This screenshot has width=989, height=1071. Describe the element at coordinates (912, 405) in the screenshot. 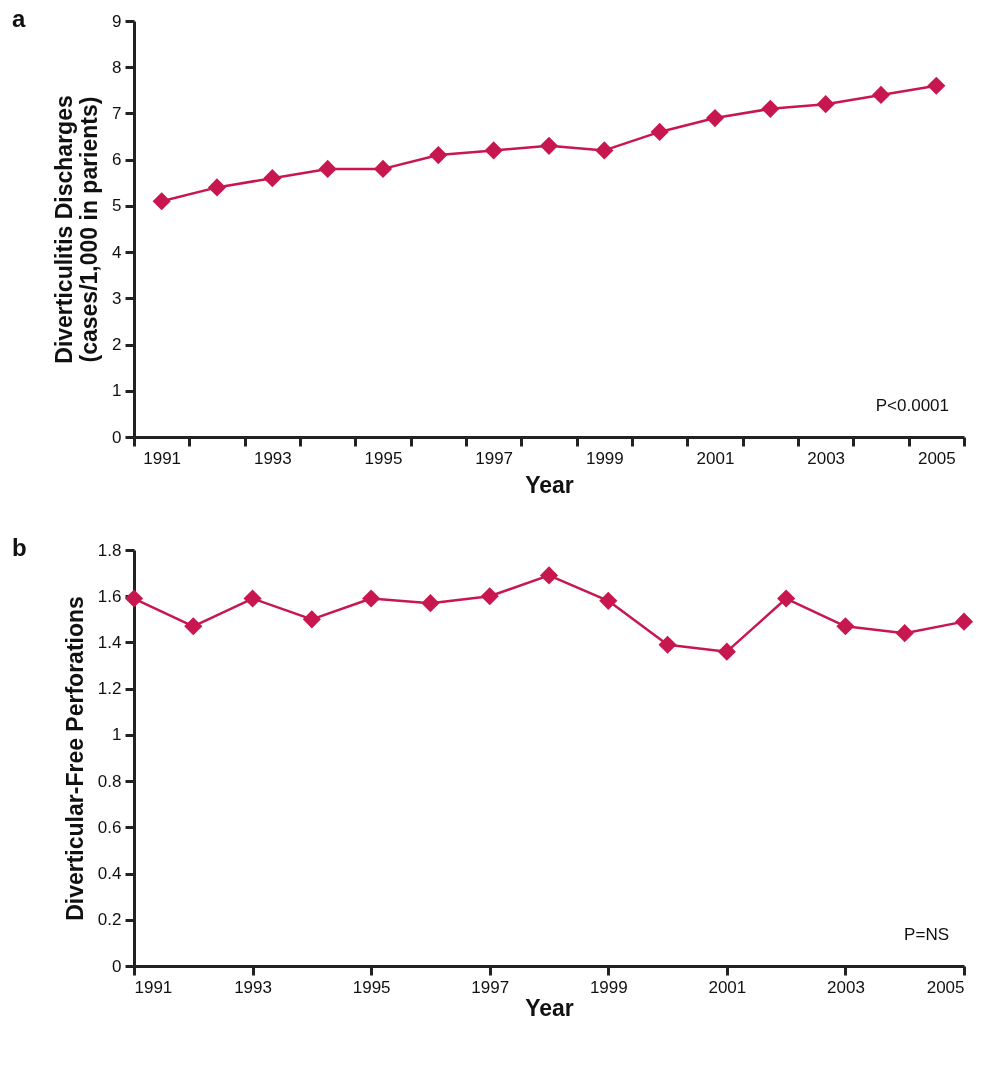

I see `annotation: P<0.0001` at that location.